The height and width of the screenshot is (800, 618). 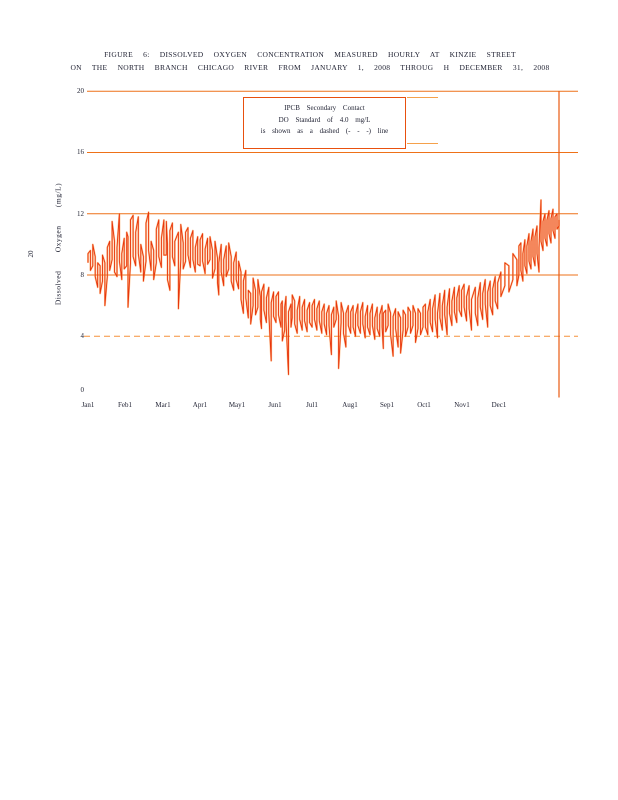 What do you see at coordinates (80, 214) in the screenshot?
I see `y-tick-12: 12` at bounding box center [80, 214].